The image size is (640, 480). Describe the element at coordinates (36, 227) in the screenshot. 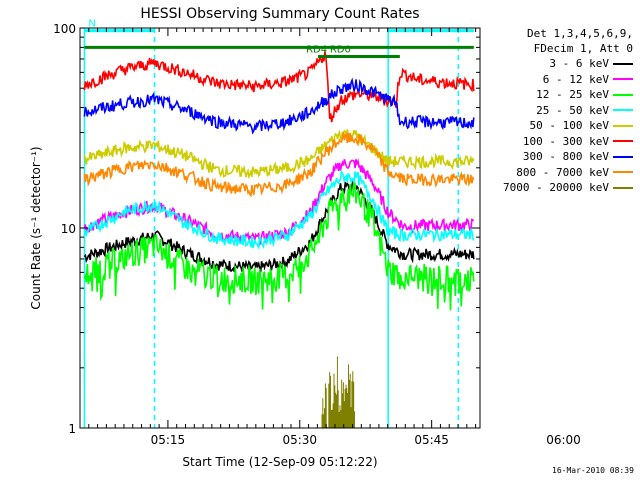

I see `y-axis-label: Count Rate (s⁻¹ detector⁻¹)` at that location.